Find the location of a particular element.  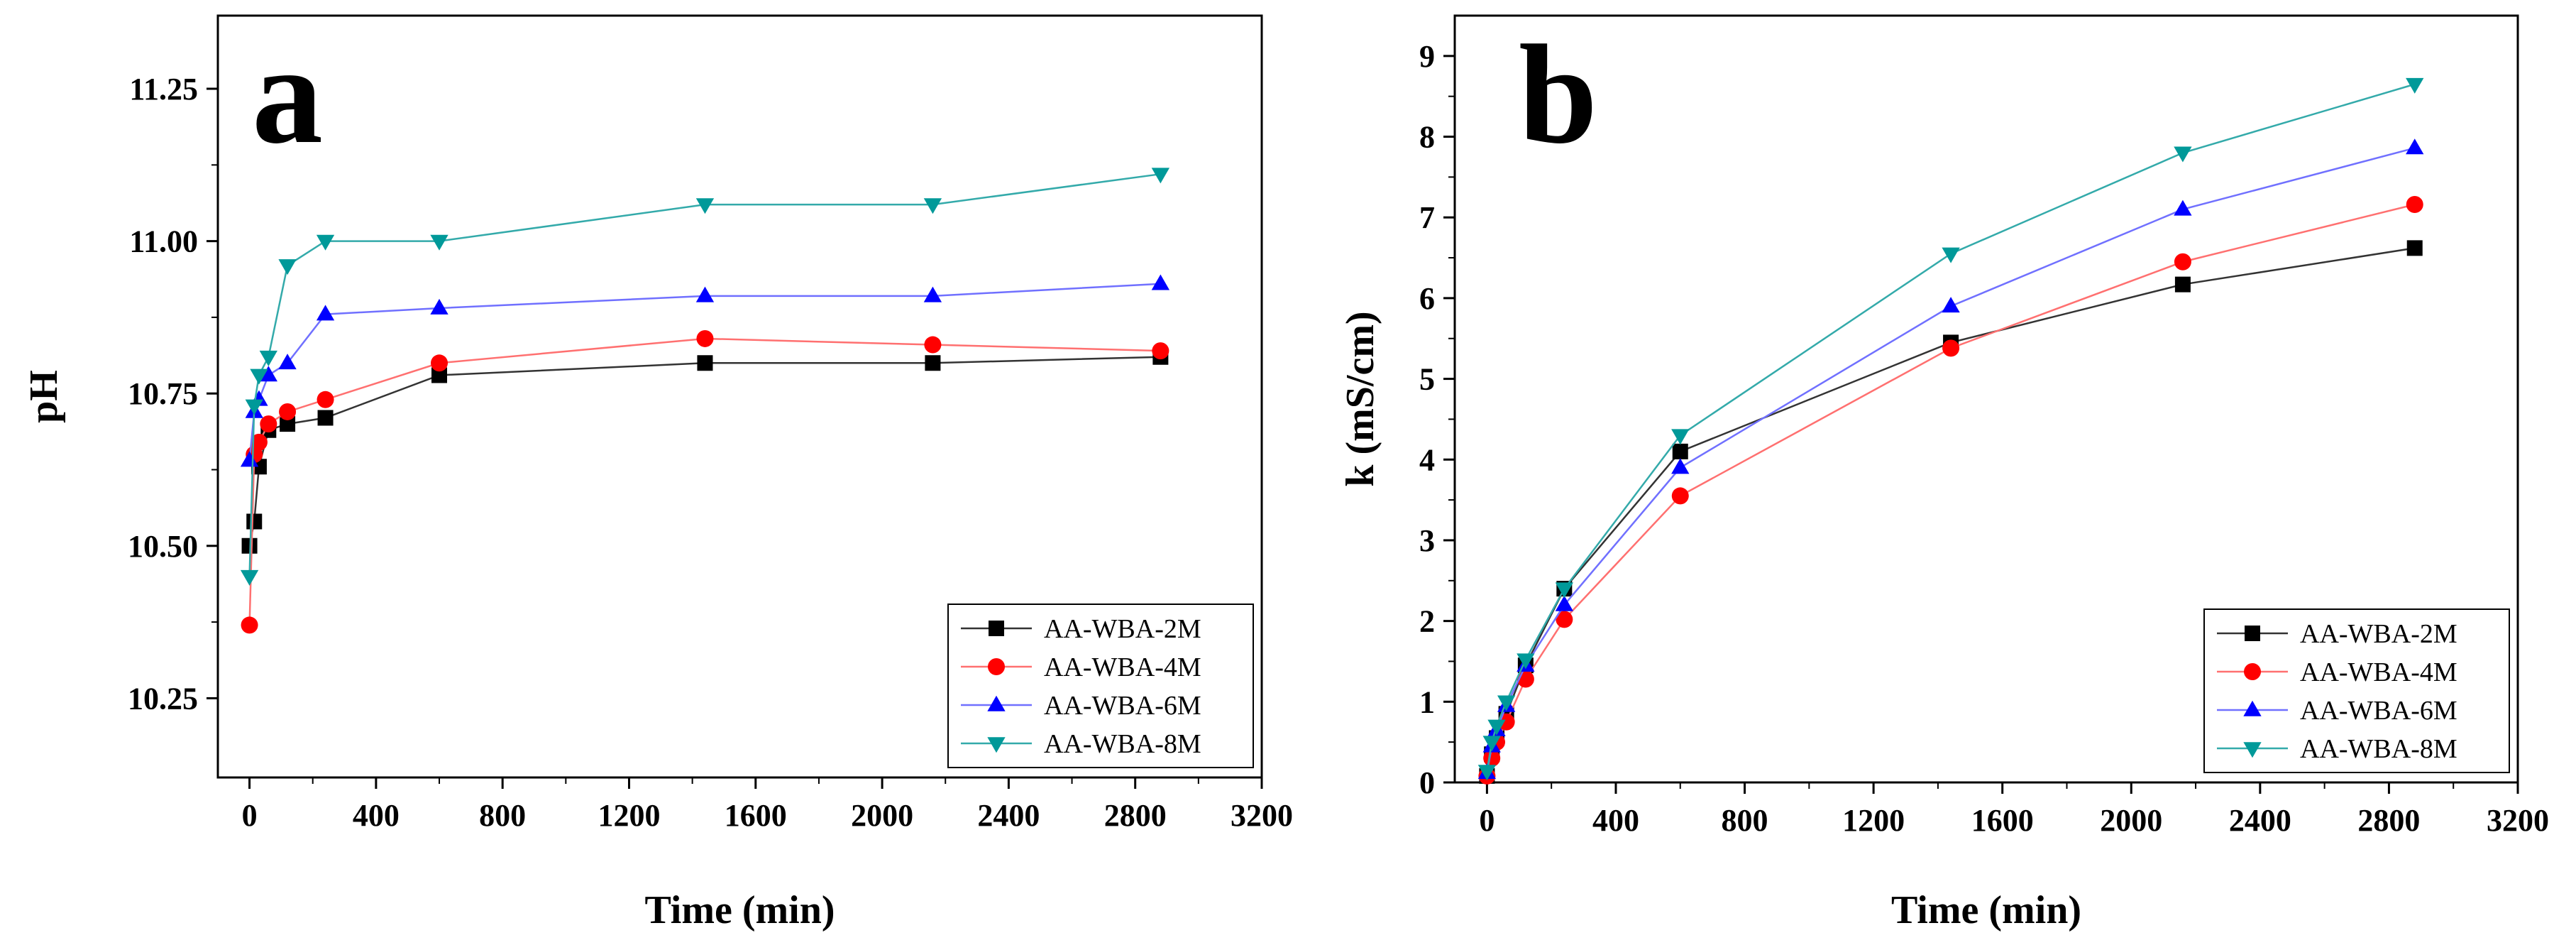

y-tick-label: 10.25 is located at coordinates (163, 699).